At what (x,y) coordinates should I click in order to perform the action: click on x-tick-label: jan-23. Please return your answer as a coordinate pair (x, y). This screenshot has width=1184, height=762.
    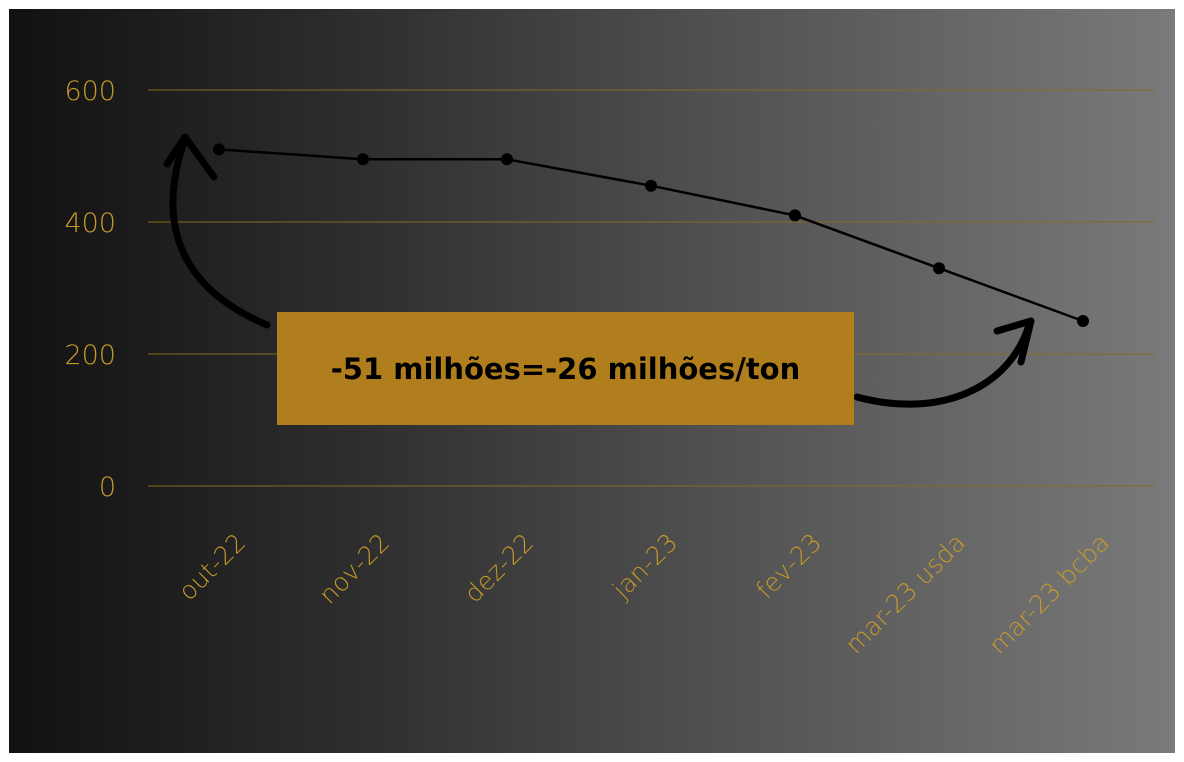
    Looking at the image, I should click on (644, 566).